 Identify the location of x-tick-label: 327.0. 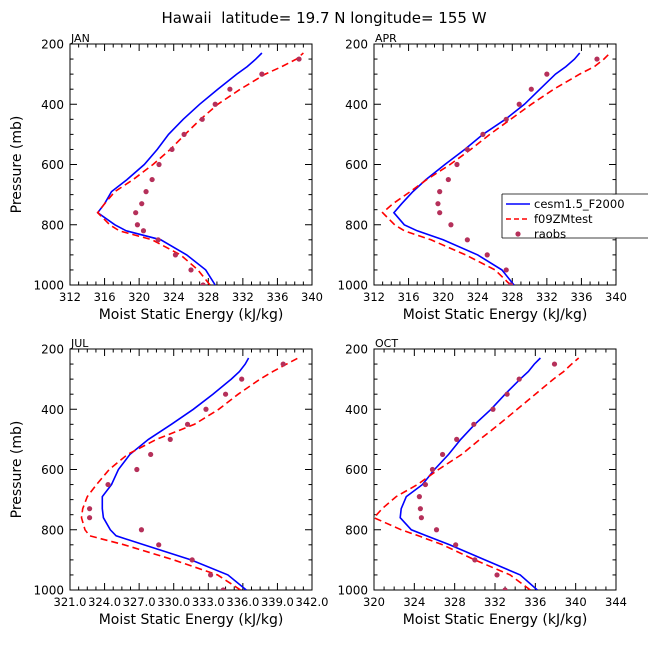
(139, 602).